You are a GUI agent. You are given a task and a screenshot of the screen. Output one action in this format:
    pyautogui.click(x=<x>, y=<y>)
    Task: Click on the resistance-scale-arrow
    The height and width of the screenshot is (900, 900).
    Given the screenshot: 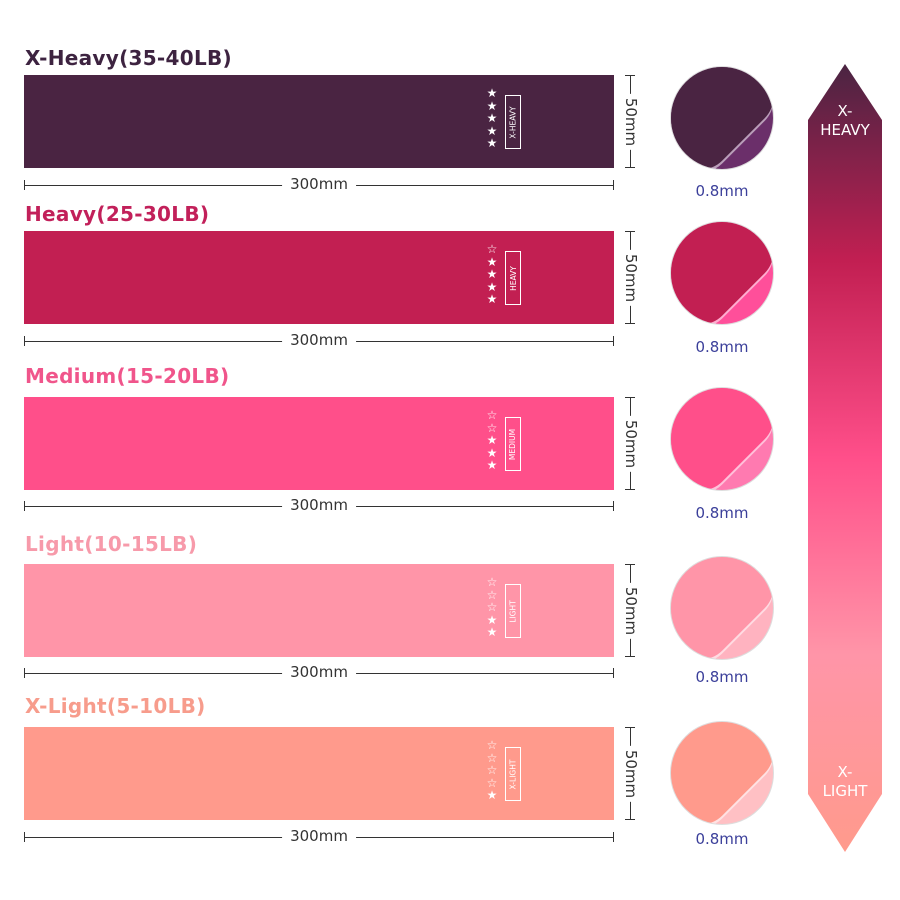 What is the action you would take?
    pyautogui.click(x=845, y=458)
    